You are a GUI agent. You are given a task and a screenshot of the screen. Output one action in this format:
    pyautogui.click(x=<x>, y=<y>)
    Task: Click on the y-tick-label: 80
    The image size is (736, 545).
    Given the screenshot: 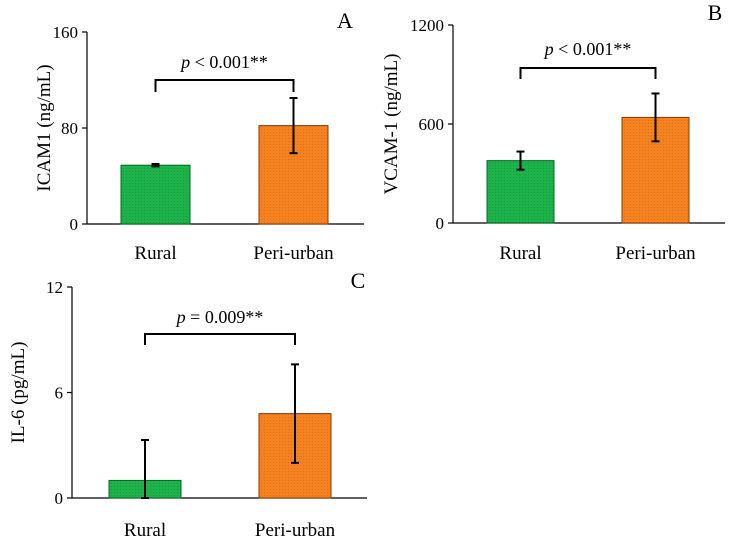 What is the action you would take?
    pyautogui.click(x=69, y=128)
    